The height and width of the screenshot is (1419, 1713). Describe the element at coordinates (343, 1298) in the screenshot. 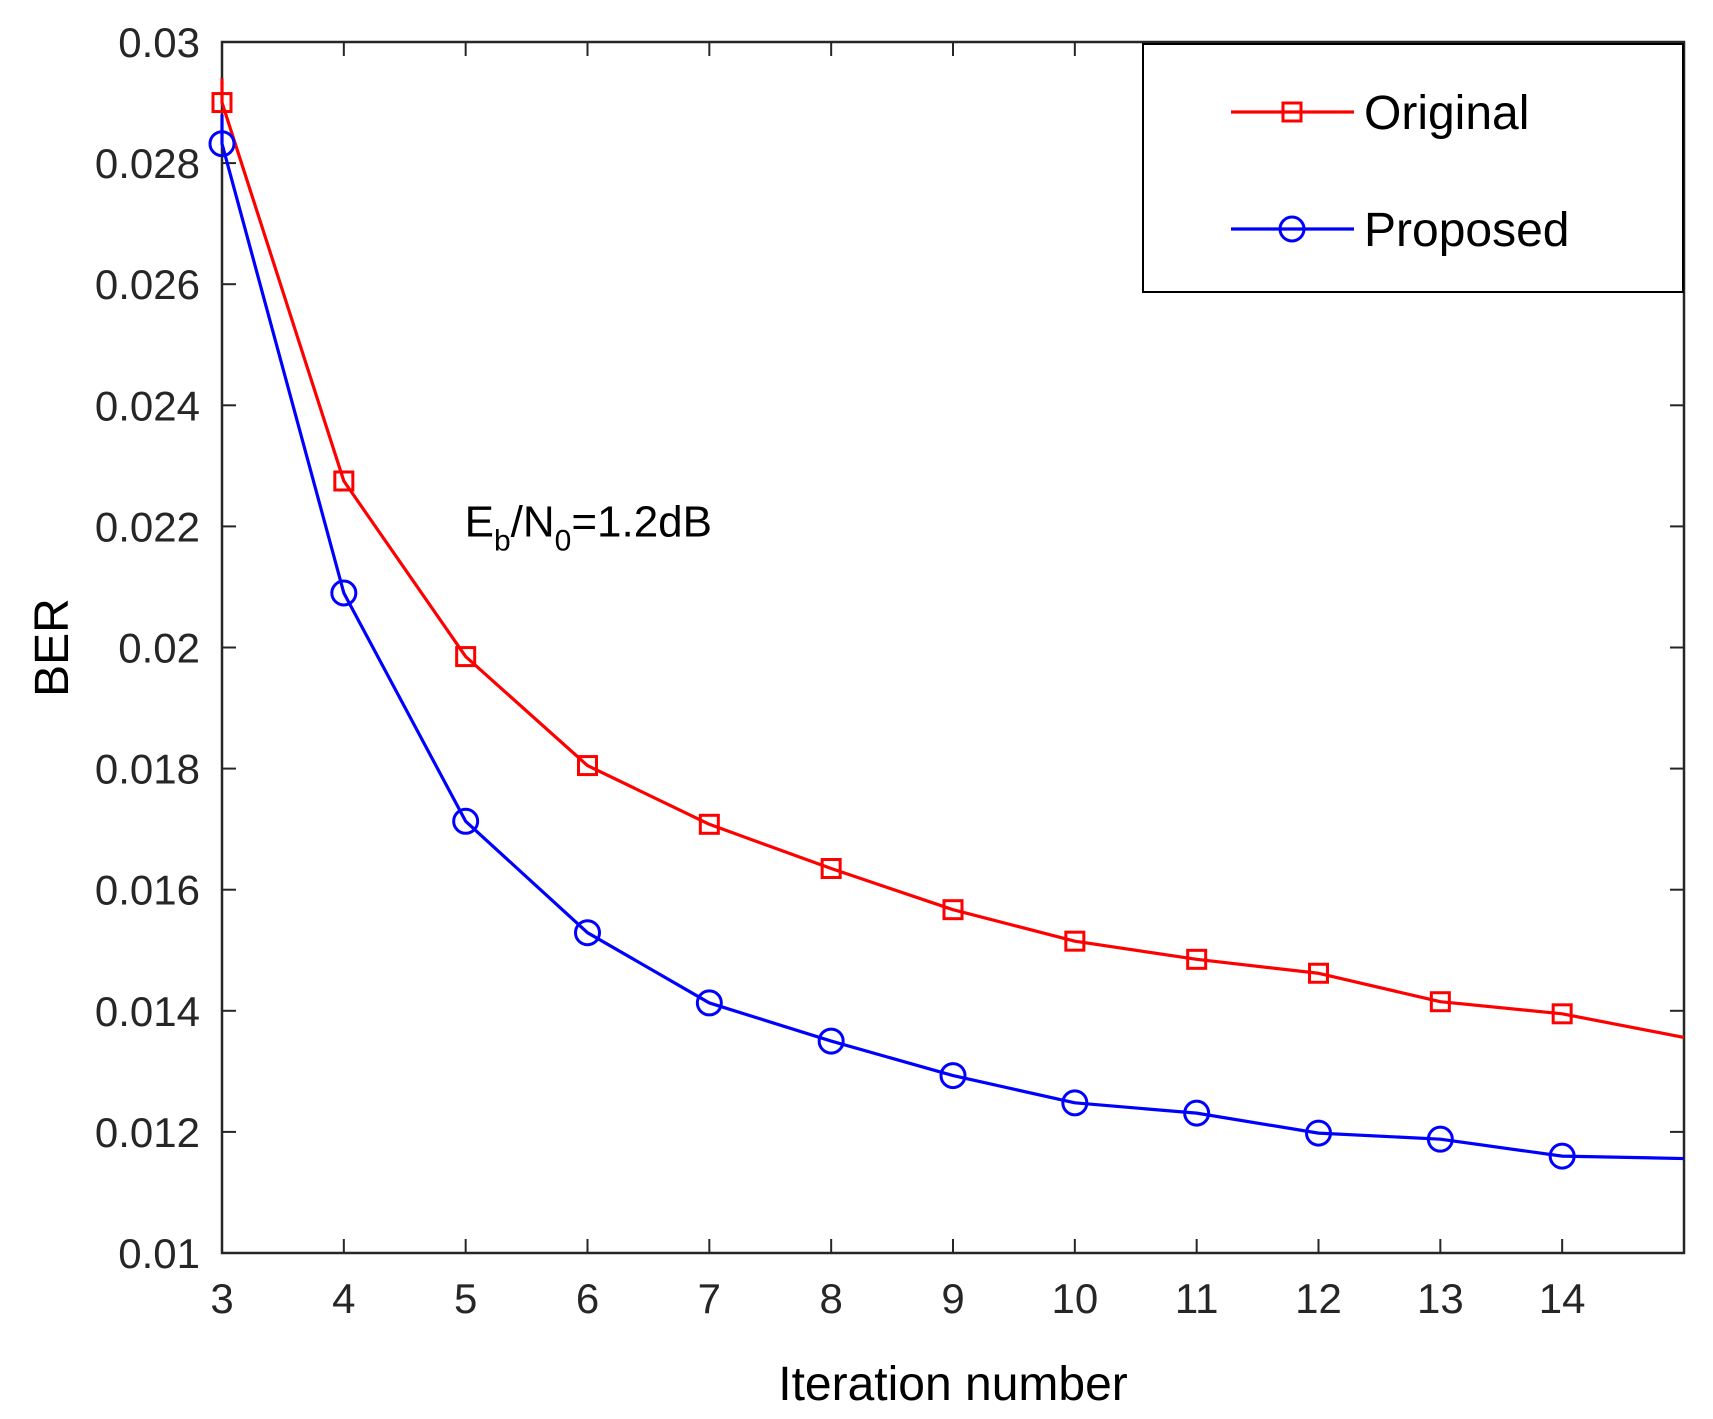

I see `x-tick-label: 4` at that location.